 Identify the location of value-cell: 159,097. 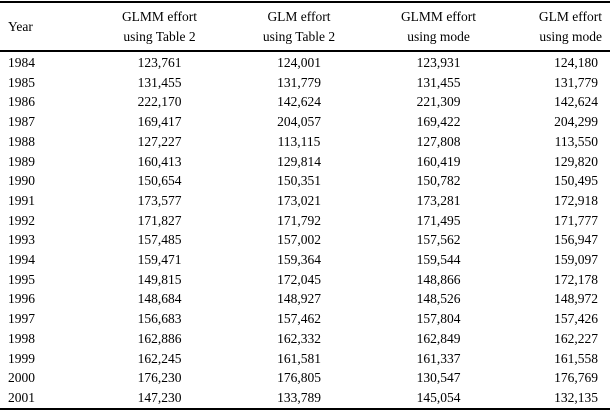
(576, 260).